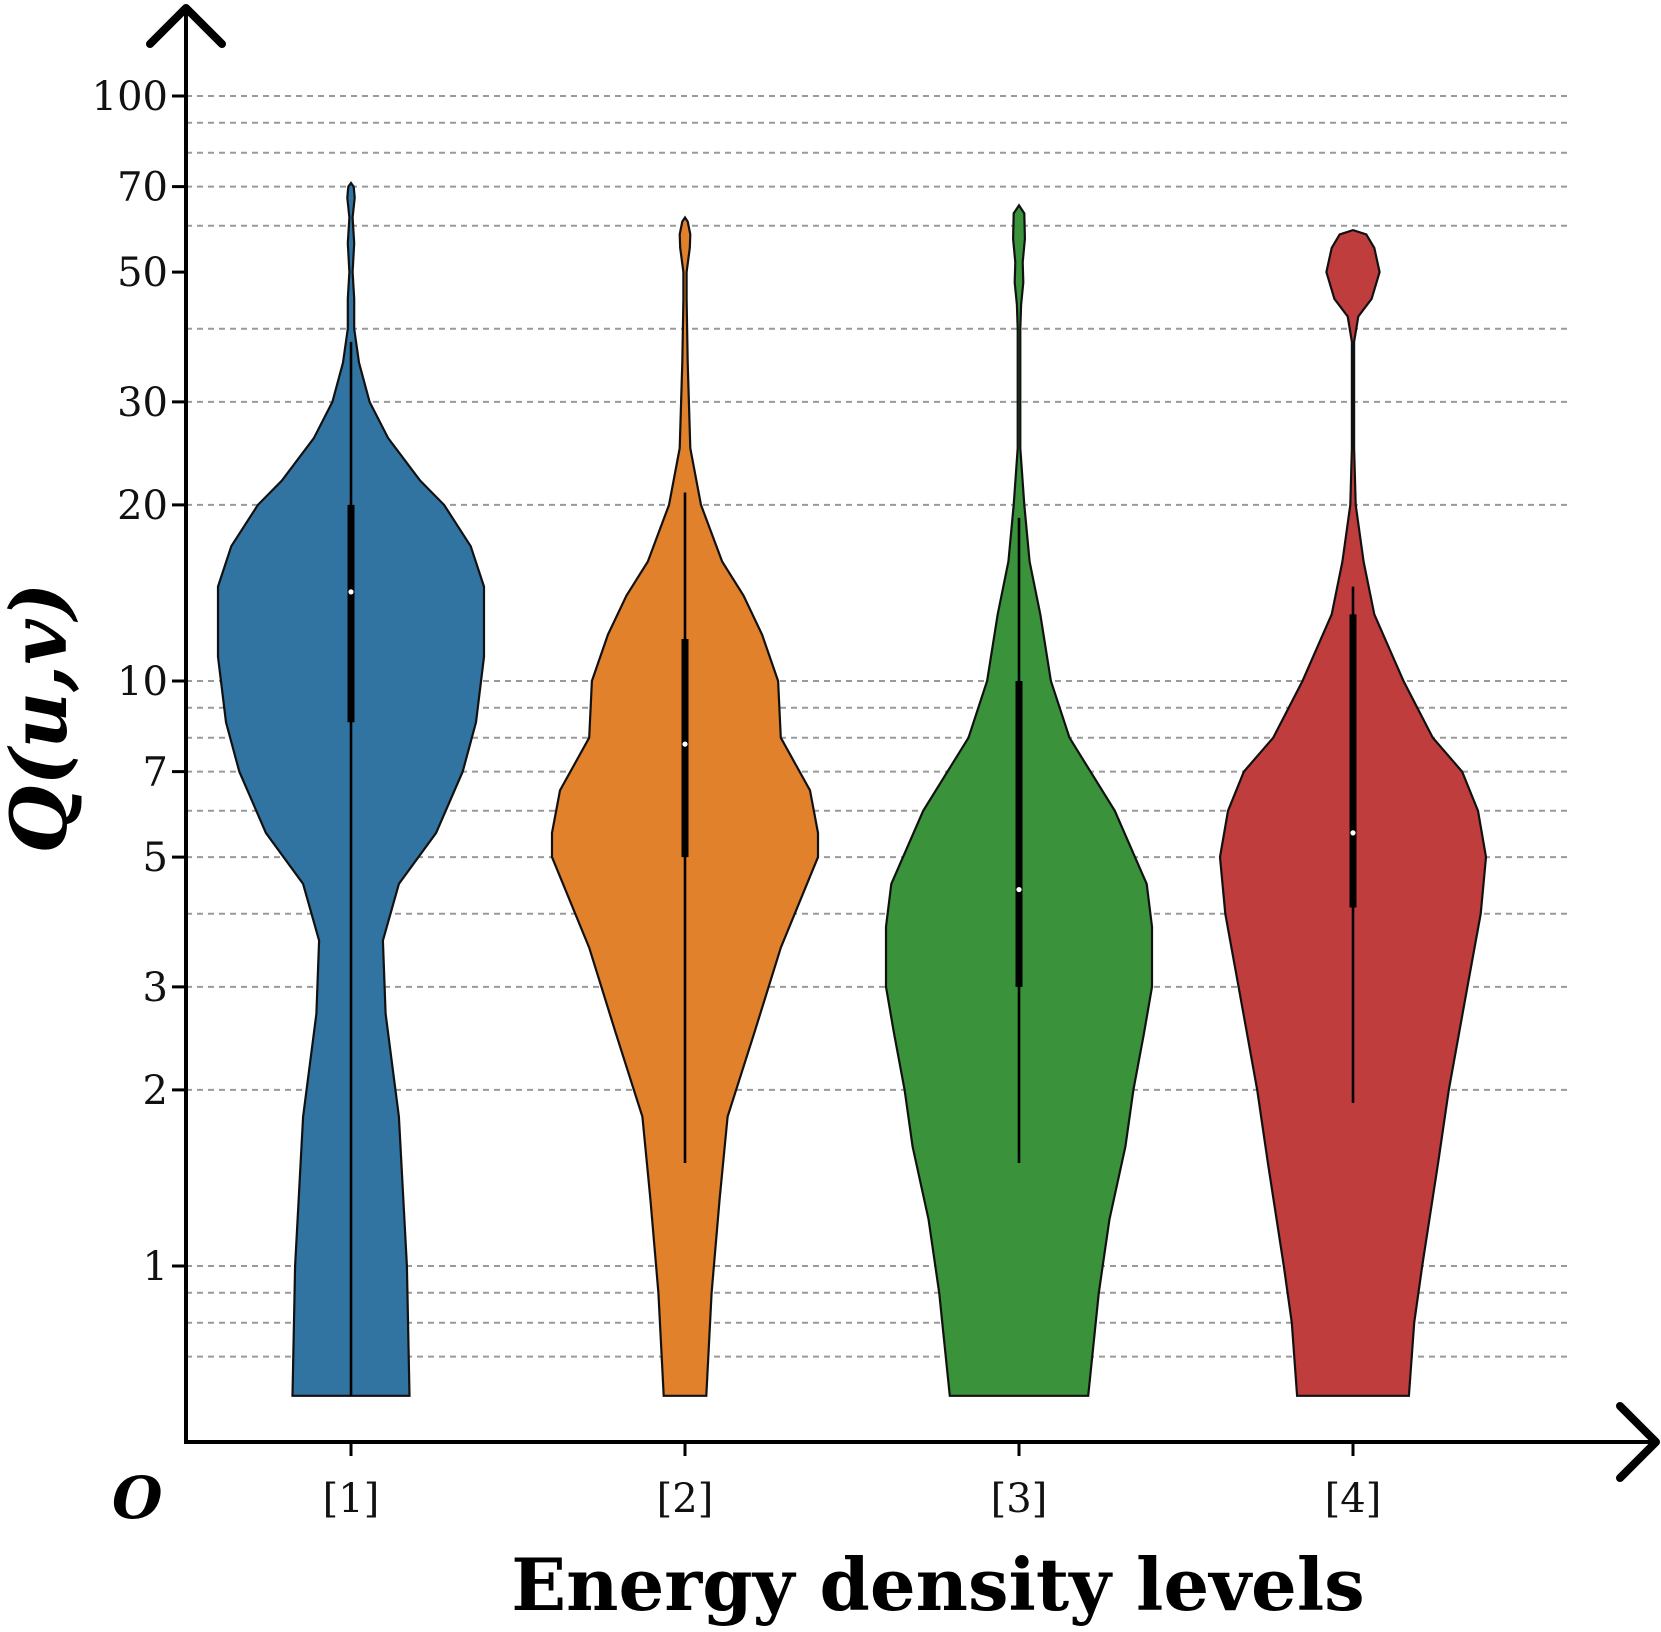 This screenshot has height=1632, width=1661. I want to click on y-tick-label: 5, so click(155, 858).